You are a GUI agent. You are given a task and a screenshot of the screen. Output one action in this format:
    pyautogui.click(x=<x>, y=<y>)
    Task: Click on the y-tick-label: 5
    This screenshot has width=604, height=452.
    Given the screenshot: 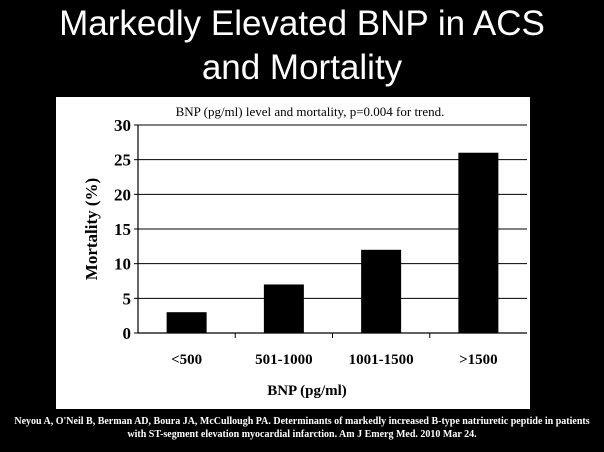 What is the action you would take?
    pyautogui.click(x=127, y=298)
    